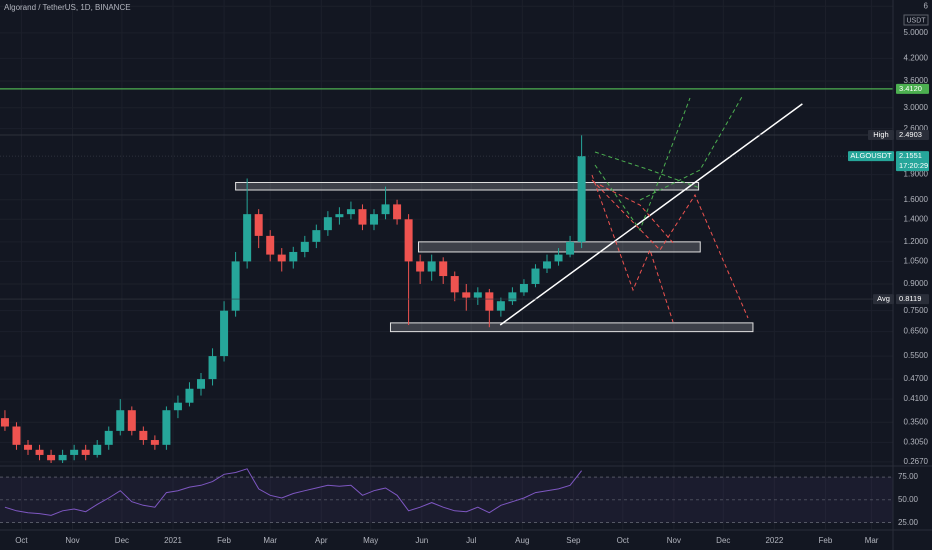  I want to click on rsi-line, so click(293, 492).